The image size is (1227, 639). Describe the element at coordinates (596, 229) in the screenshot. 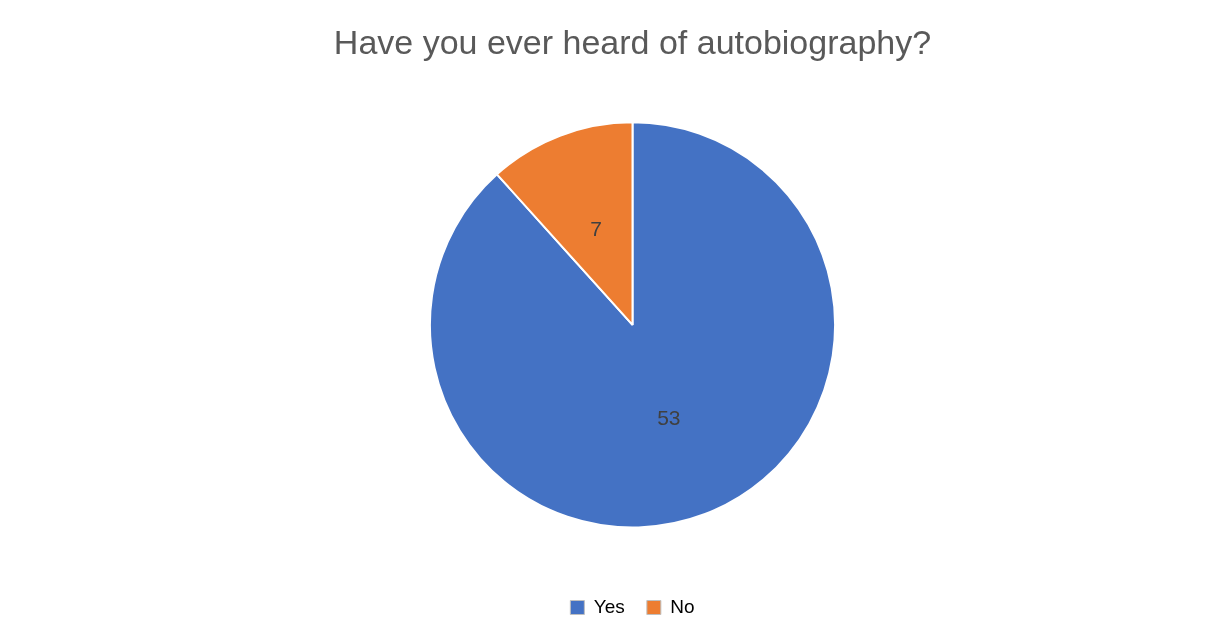

I see `data-label: 7` at that location.